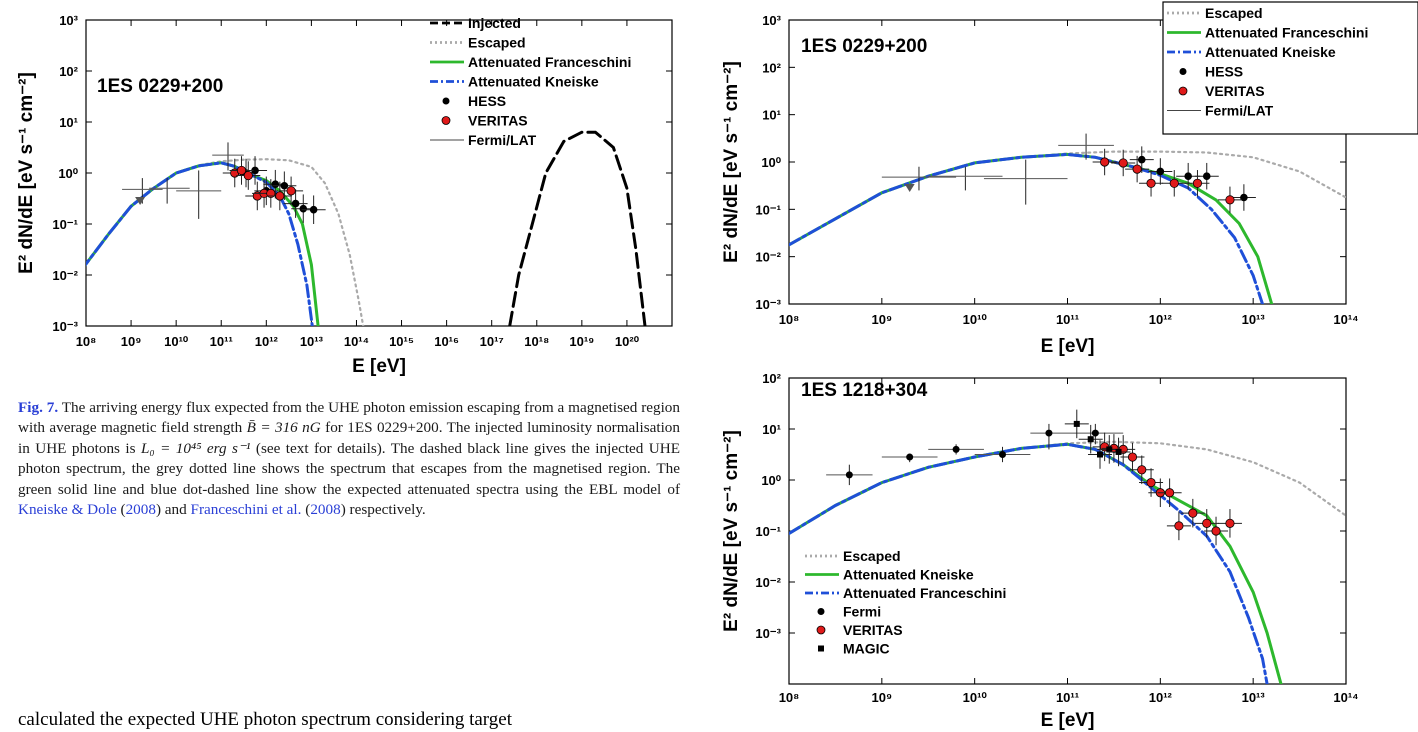 Image resolution: width=1418 pixels, height=732 pixels. Describe the element at coordinates (68, 122) in the screenshot. I see `y-tick-label: 10¹` at that location.